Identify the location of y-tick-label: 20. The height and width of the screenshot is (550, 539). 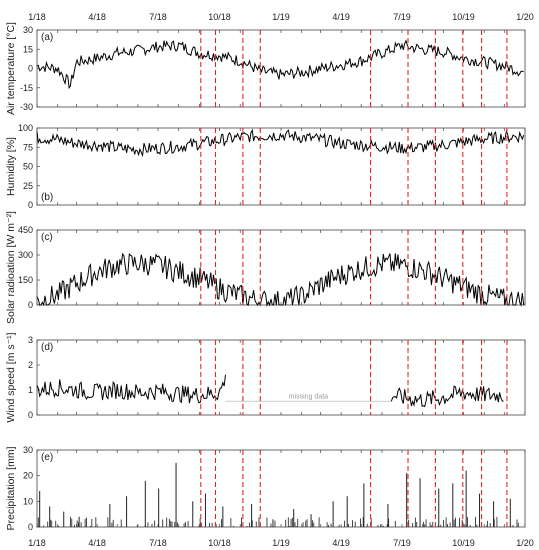
(28, 476).